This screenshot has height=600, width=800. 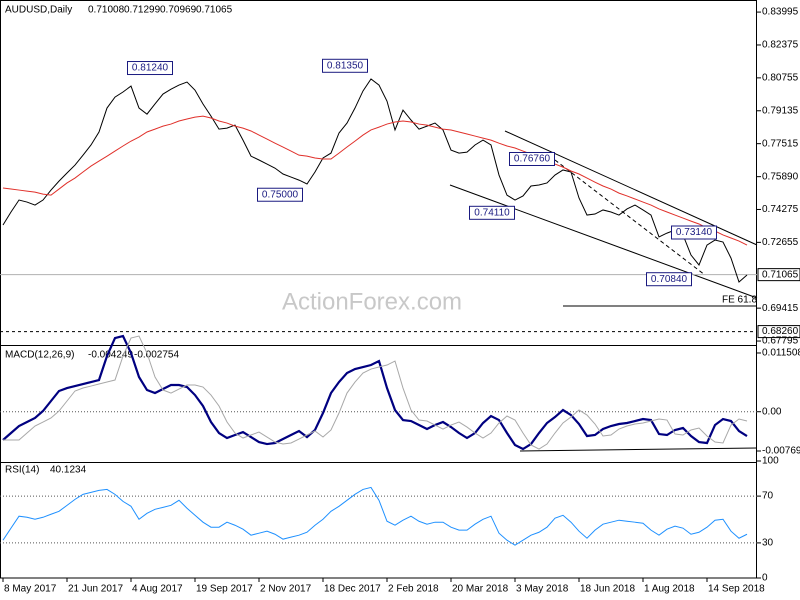 What do you see at coordinates (224, 589) in the screenshot?
I see `x-tick-label: 19 Sep 2017` at bounding box center [224, 589].